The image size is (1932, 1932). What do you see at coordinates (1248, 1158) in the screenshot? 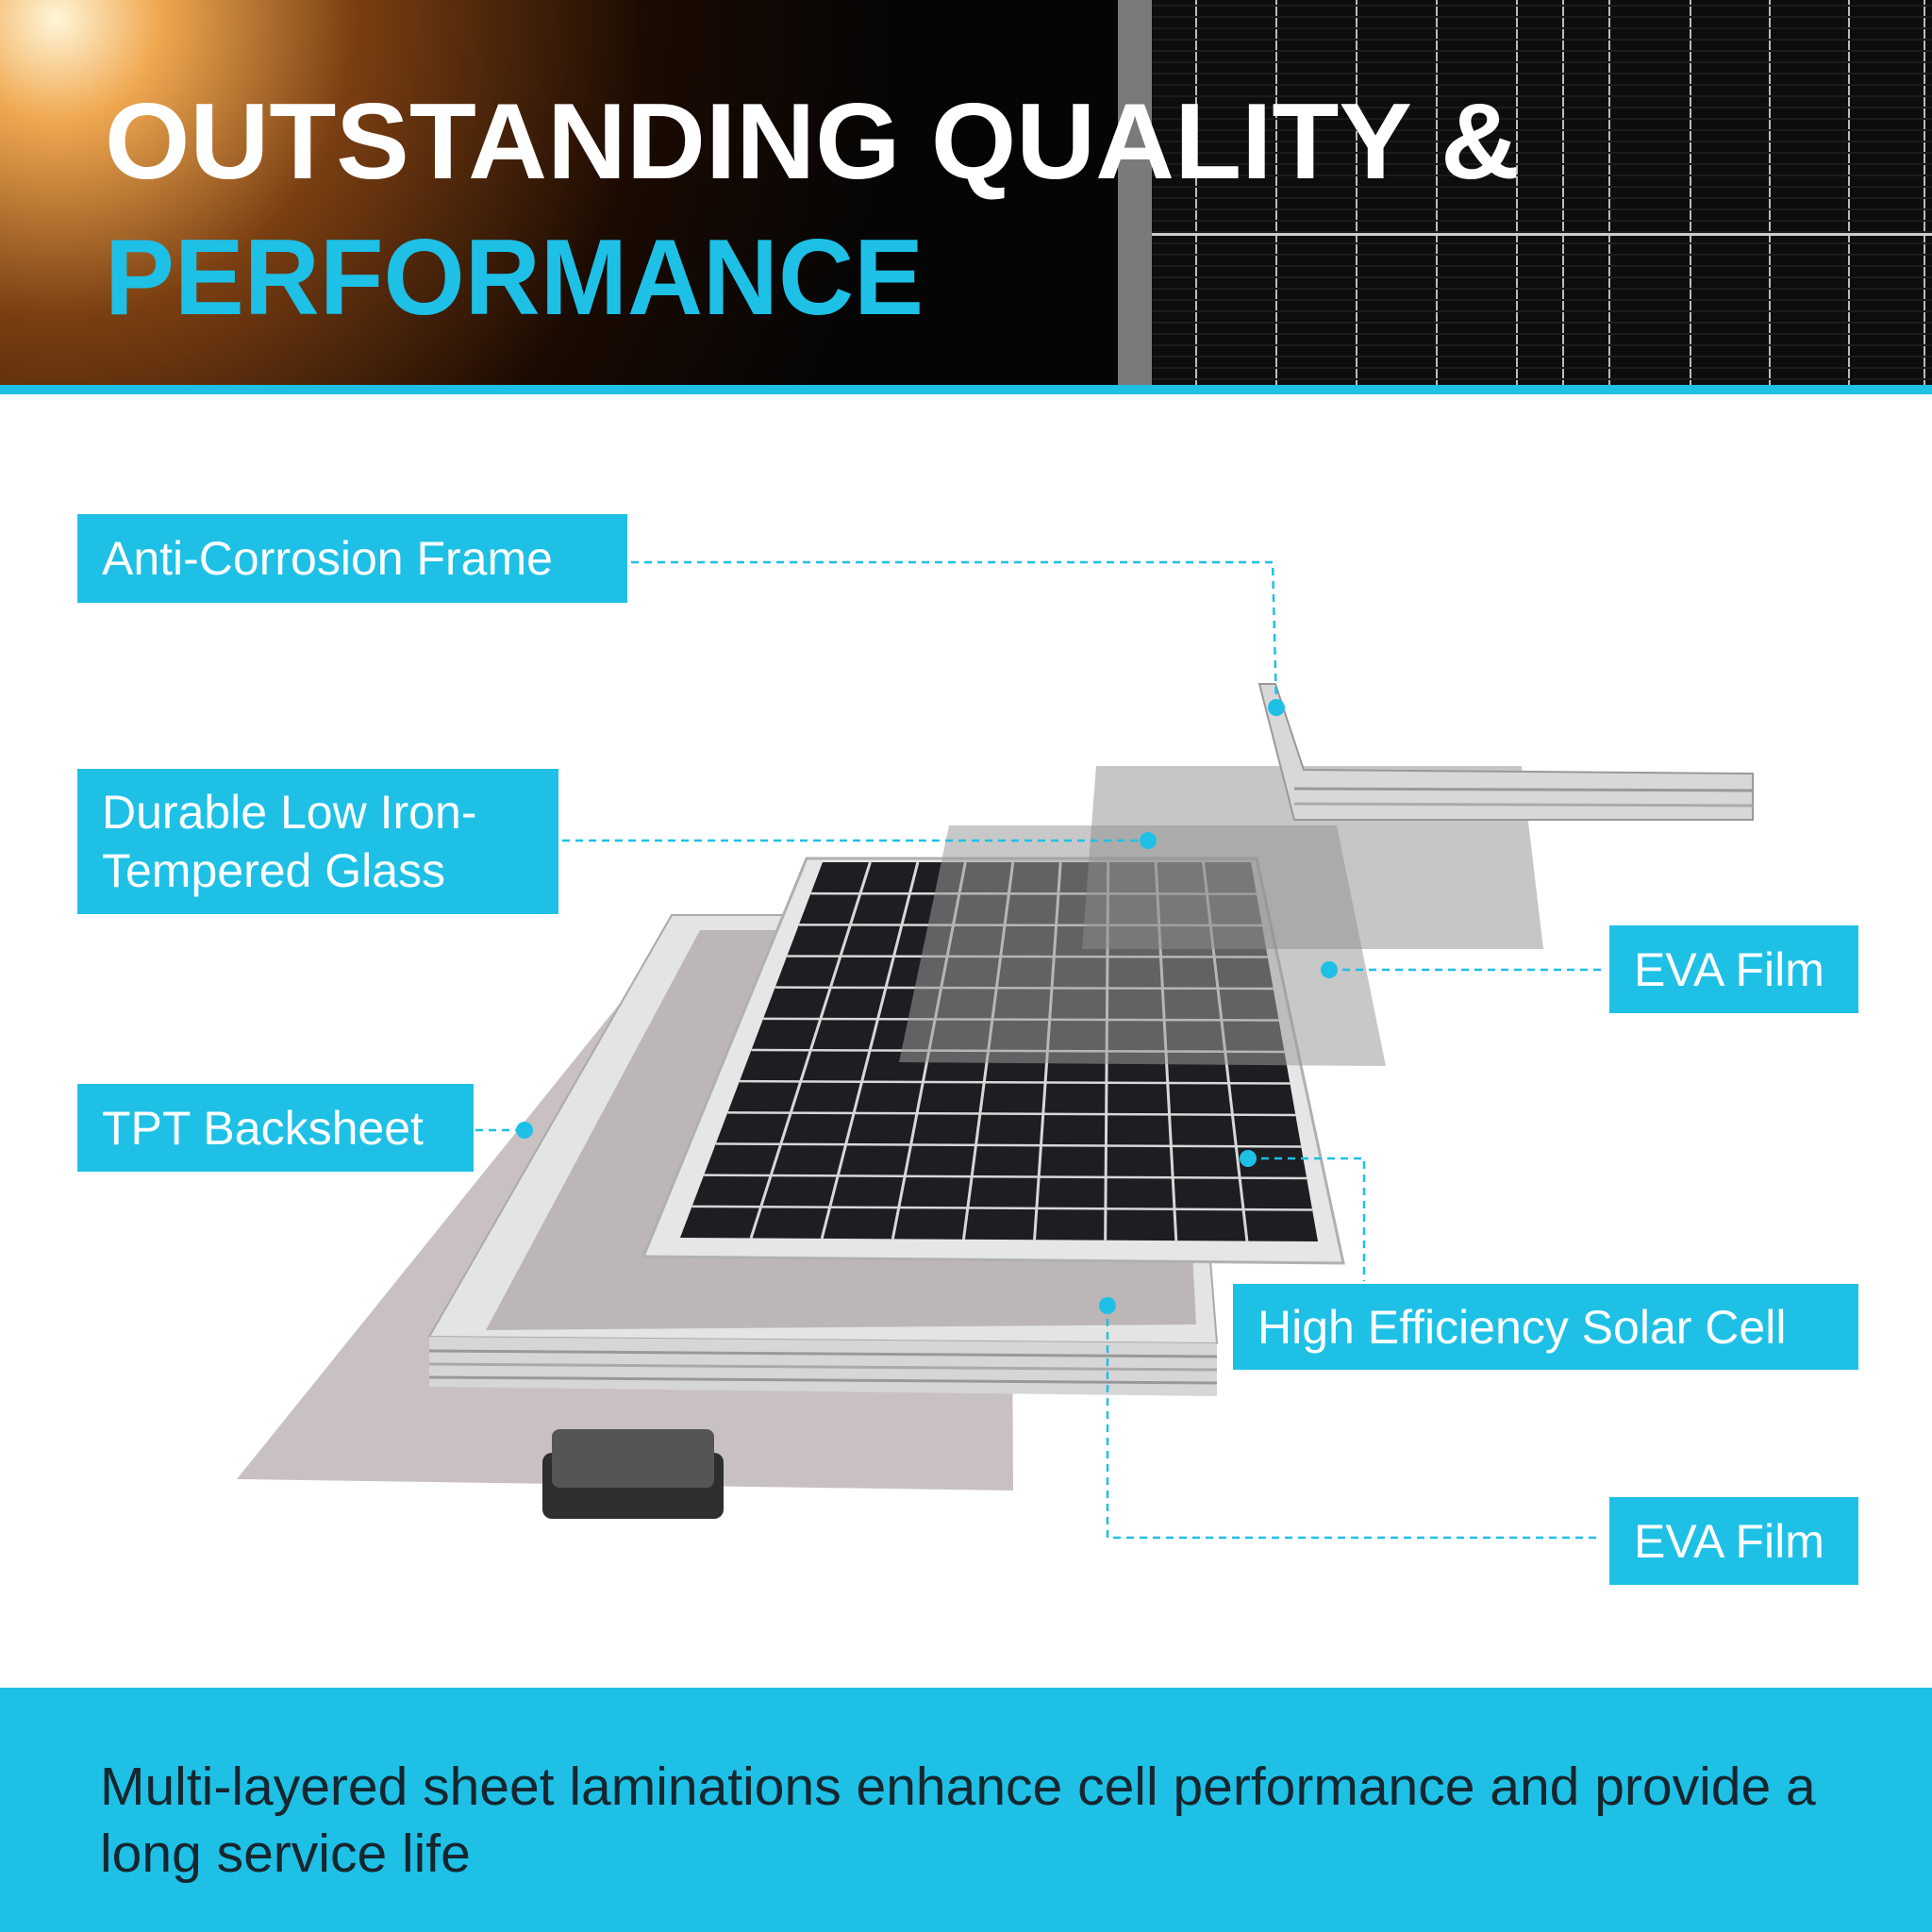
I see `dot-solar-cell` at bounding box center [1248, 1158].